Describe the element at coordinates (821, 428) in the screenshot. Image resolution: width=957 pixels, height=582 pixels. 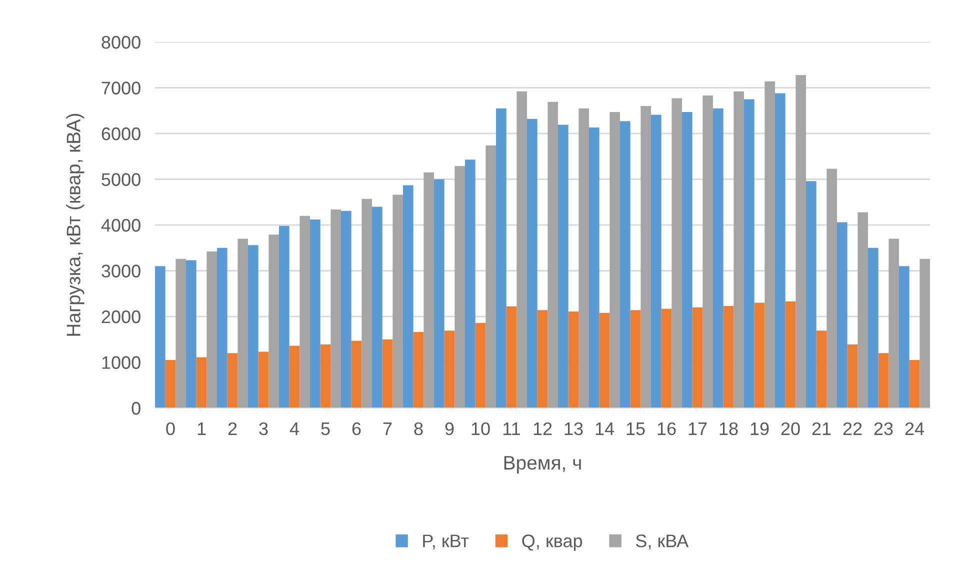
I see `x-tick-label: 21` at that location.